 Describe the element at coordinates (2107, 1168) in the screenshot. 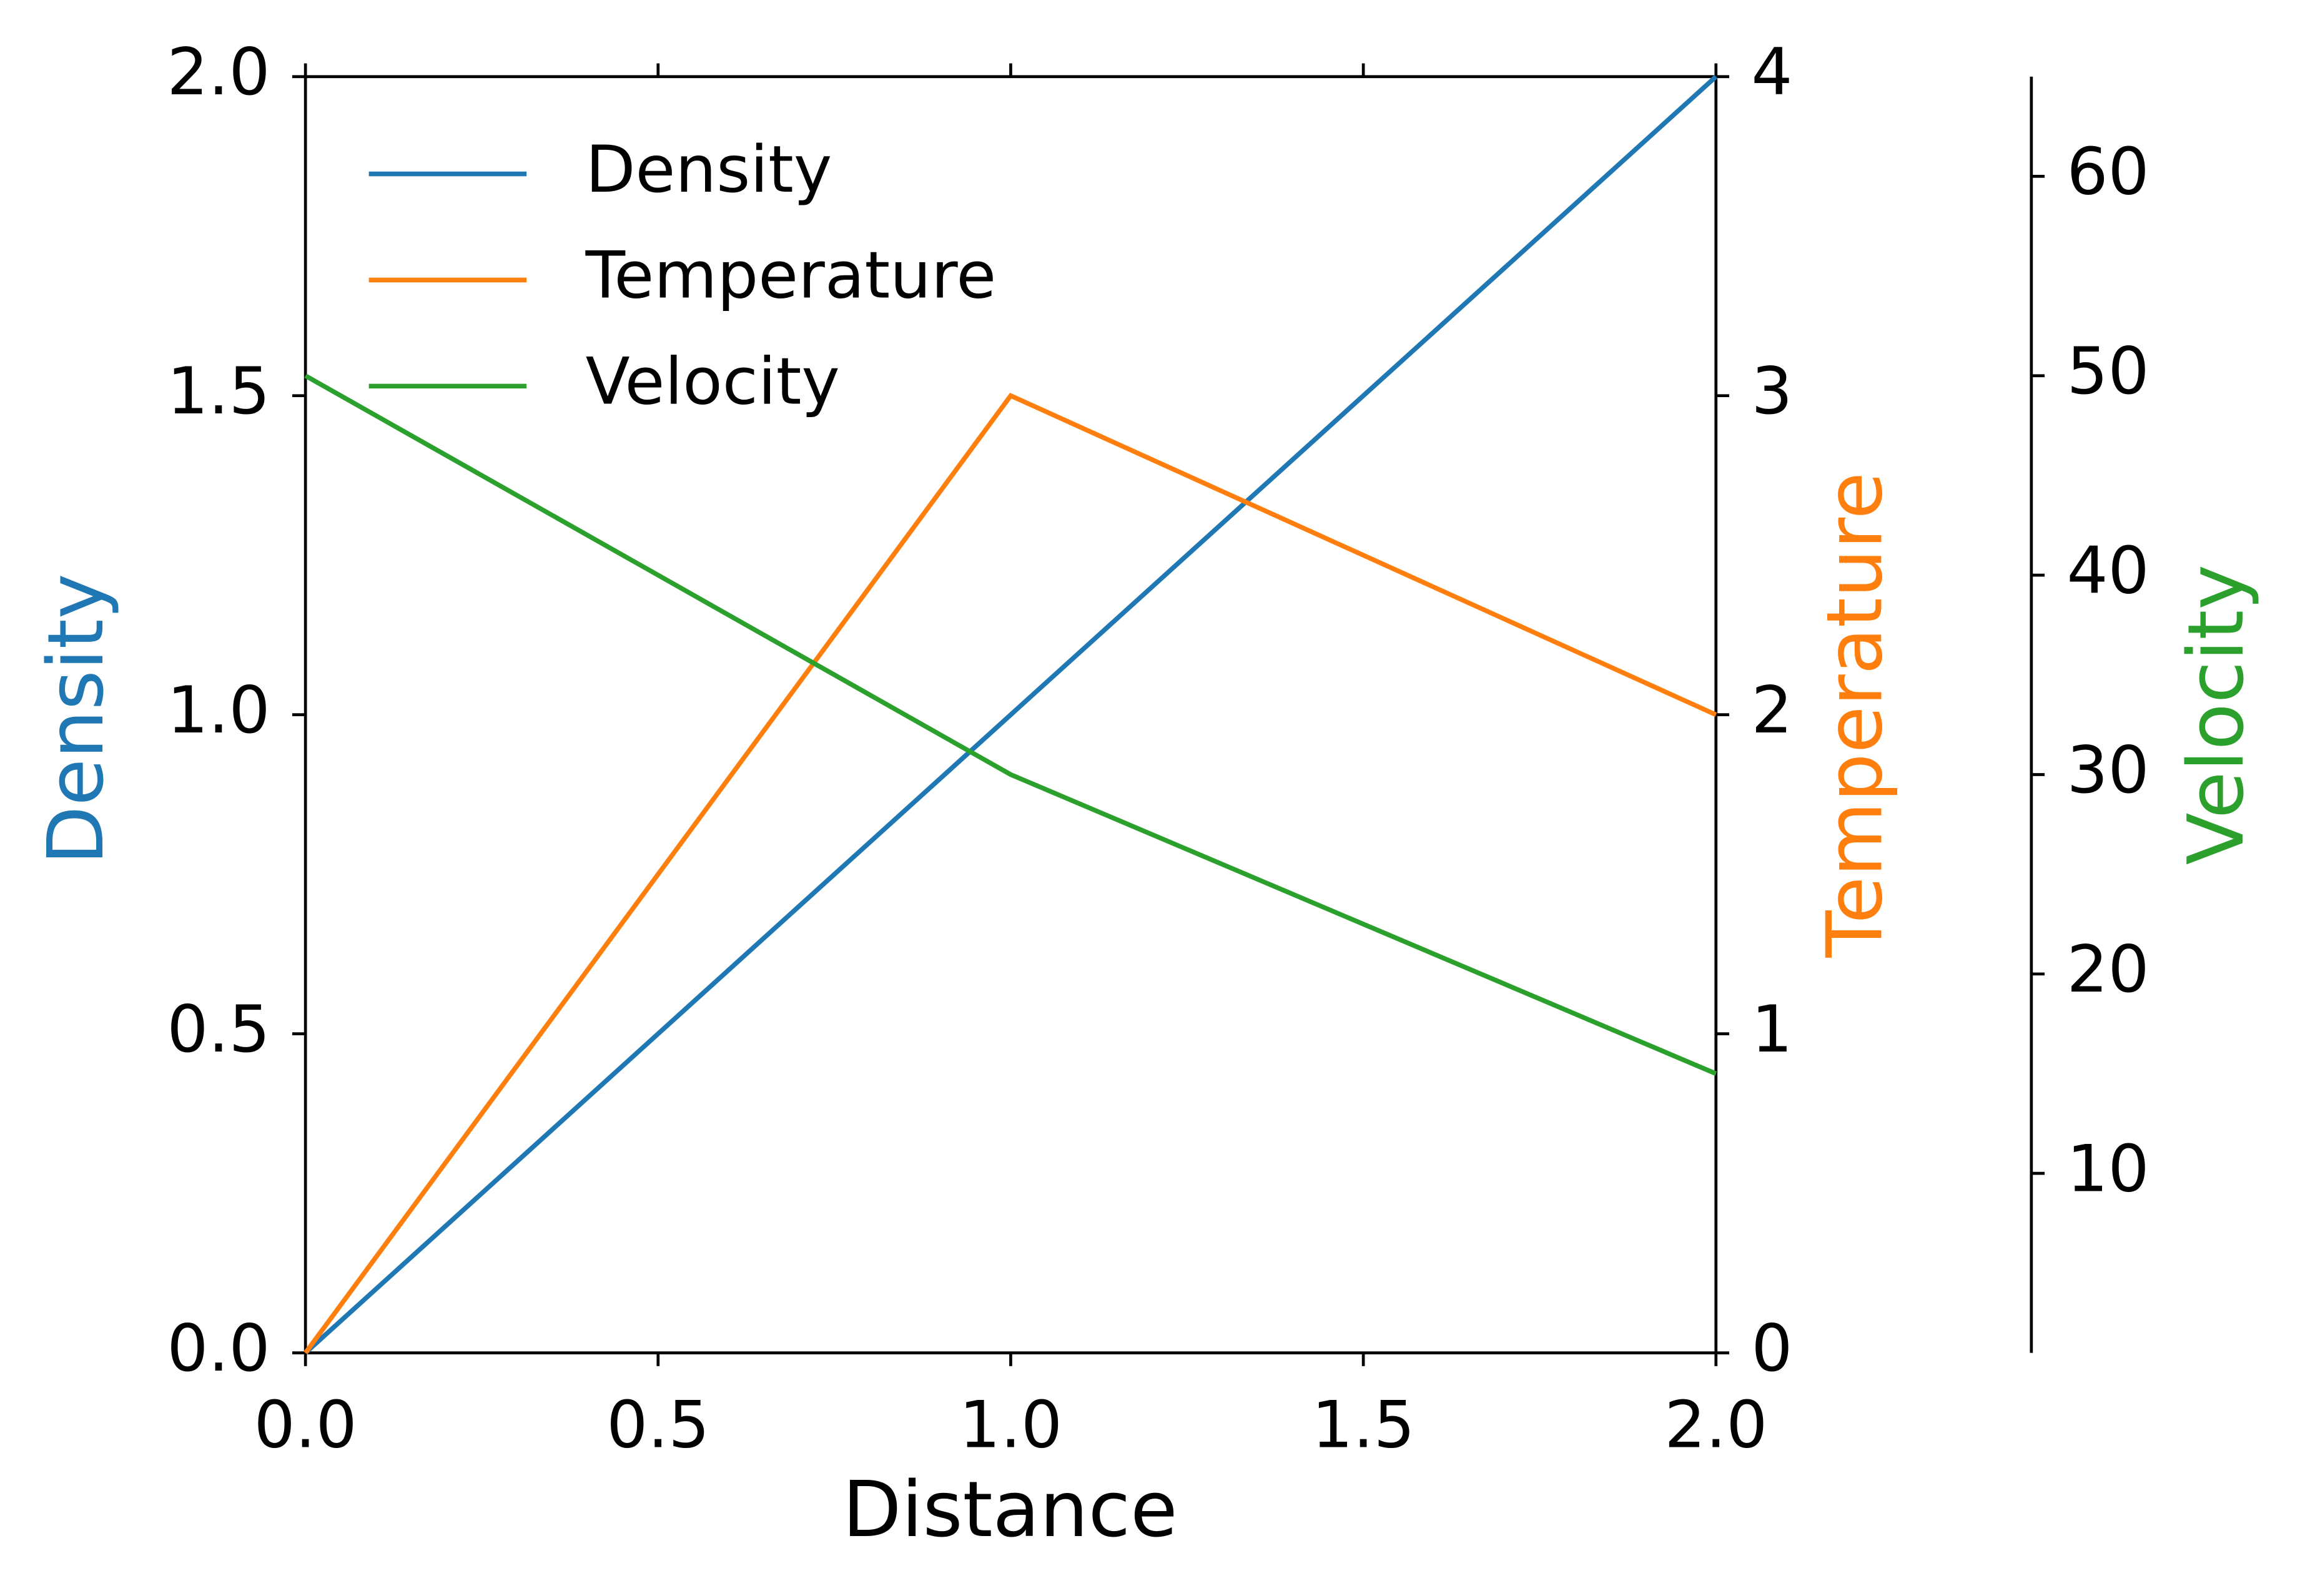

I see `y3-tick-label: 10` at that location.